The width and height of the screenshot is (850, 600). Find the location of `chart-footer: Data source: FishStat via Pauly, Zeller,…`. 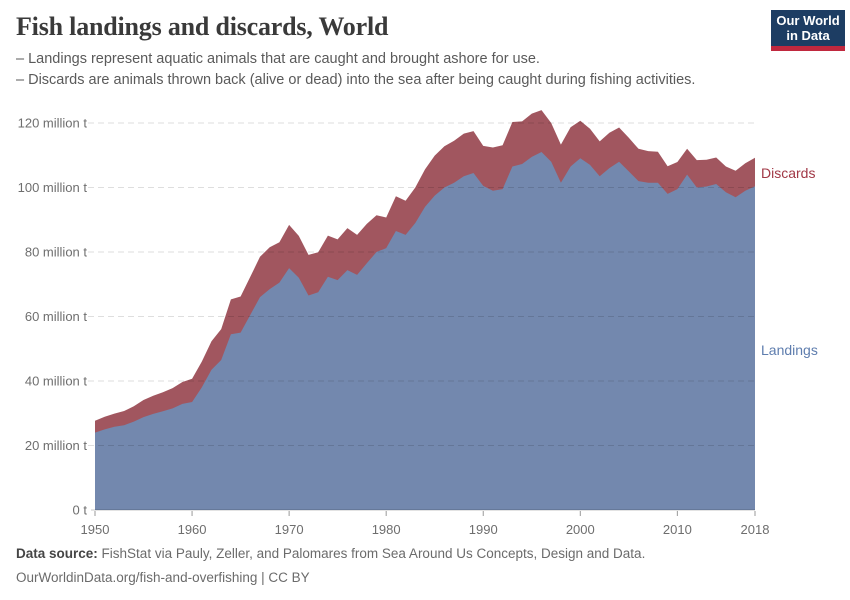

chart-footer: Data source: FishStat via Pauly, Zeller,… is located at coordinates (330, 566).